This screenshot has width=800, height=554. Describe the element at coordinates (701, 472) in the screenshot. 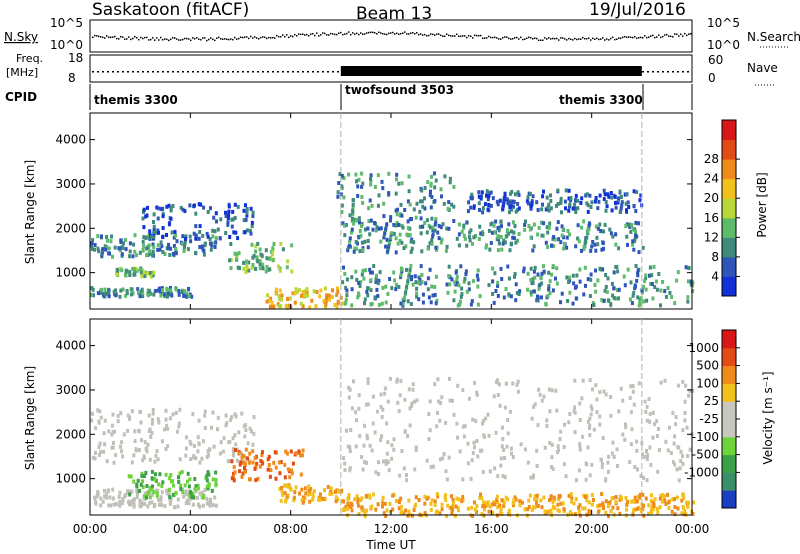

I see `colorbar-tick-label: -1000` at that location.